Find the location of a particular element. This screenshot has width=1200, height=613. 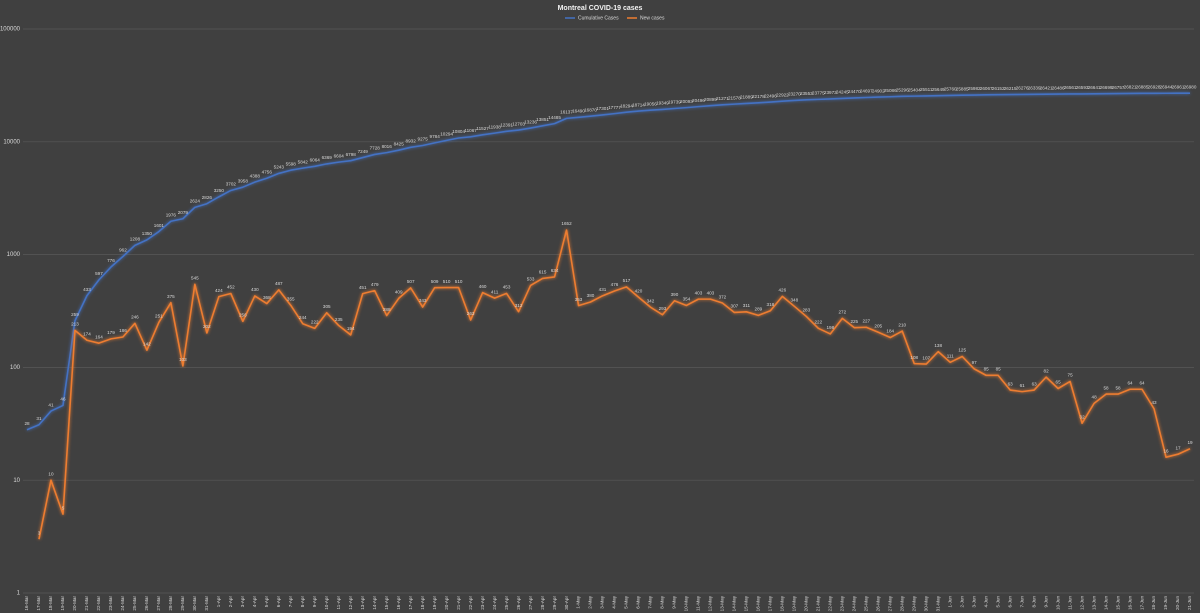

x-tick-label: 17-Mar is located at coordinates (38, 603).